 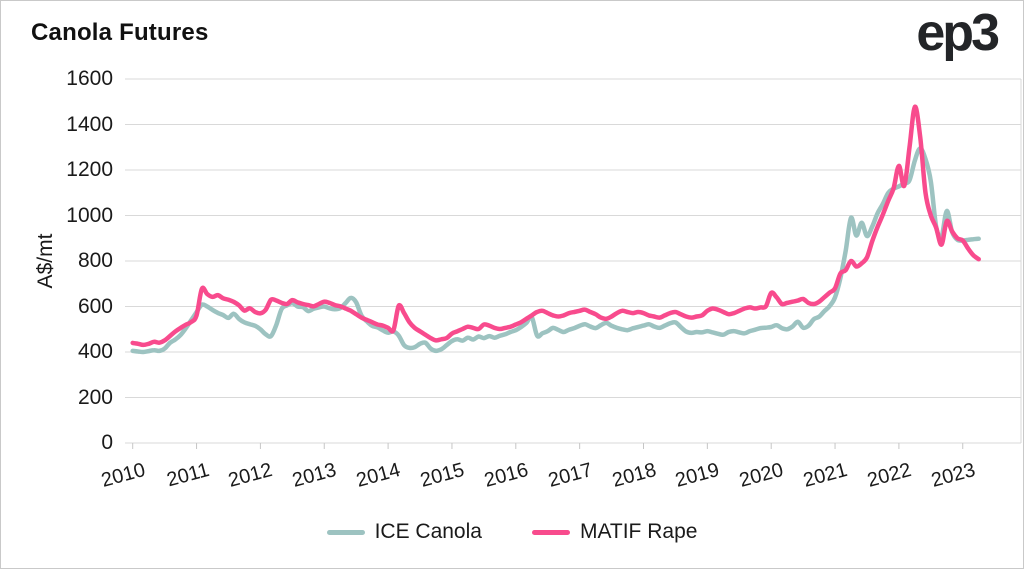 I want to click on y-tick-label: 0, so click(x=107, y=442).